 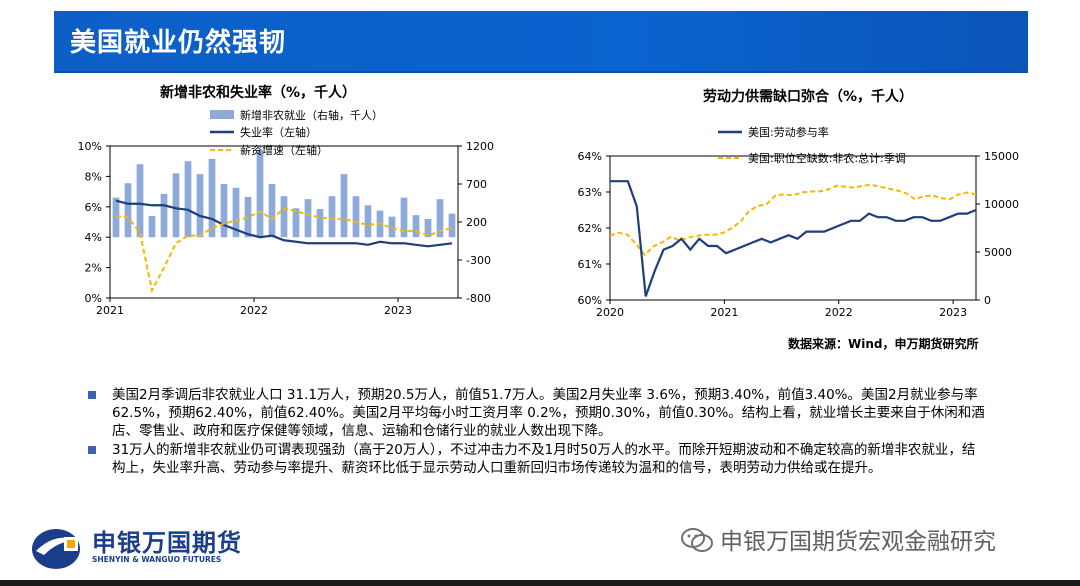 What do you see at coordinates (178, 43) in the screenshot?
I see `page-title: 美国就业仍然强韧` at bounding box center [178, 43].